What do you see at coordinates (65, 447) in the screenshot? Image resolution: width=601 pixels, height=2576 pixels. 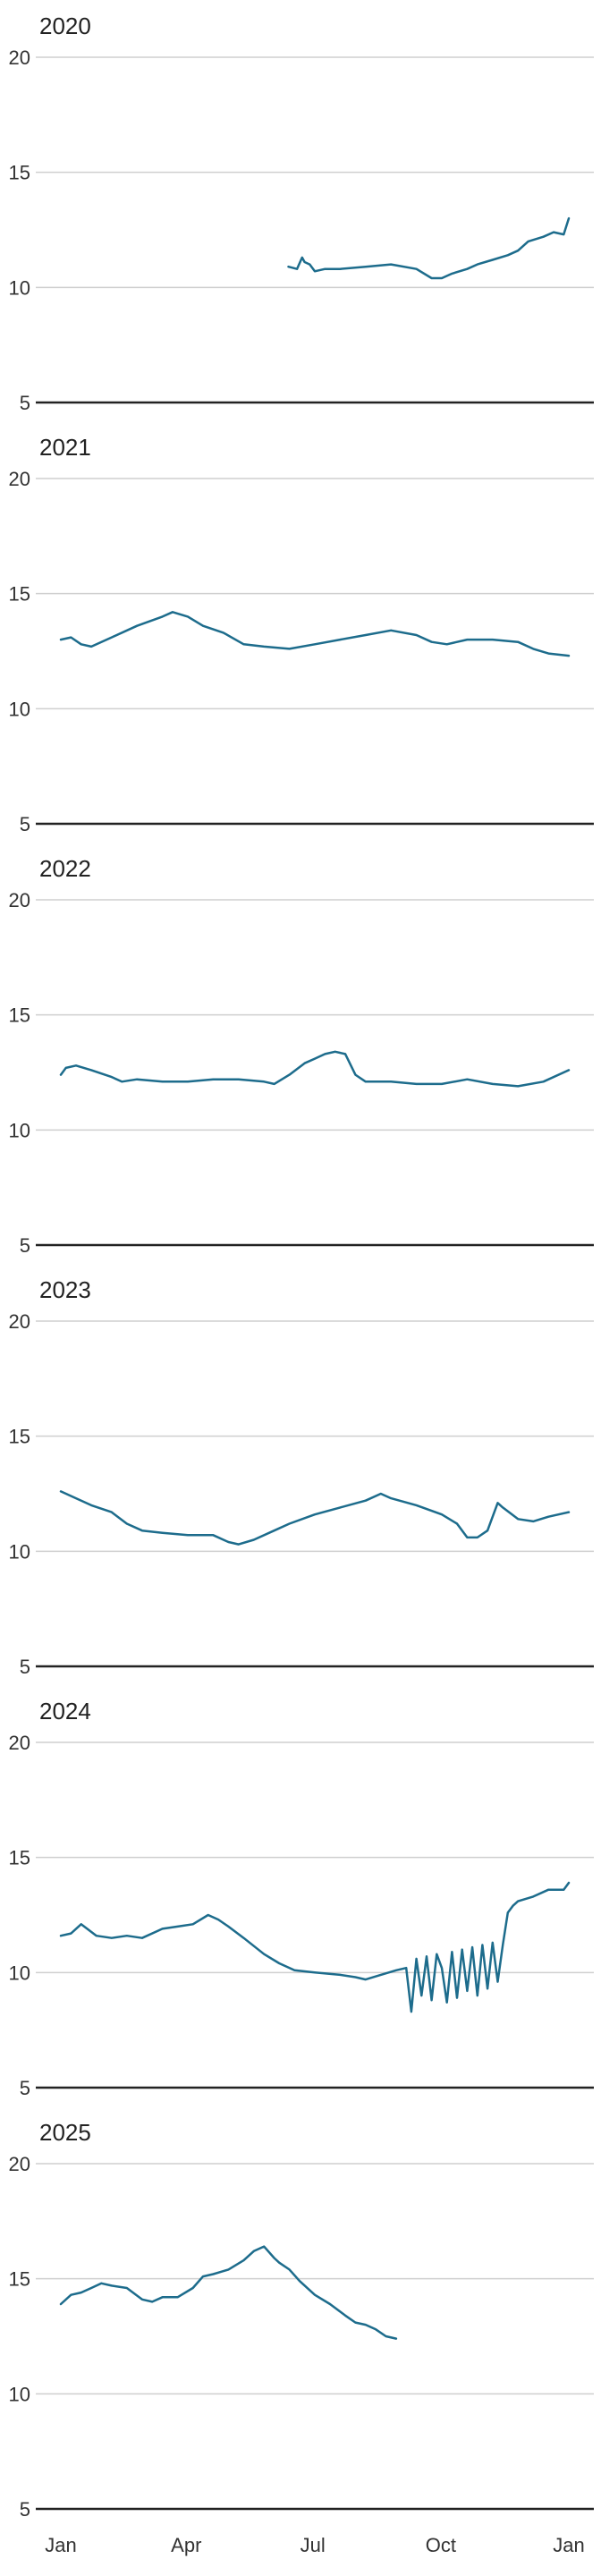 I see `panel-title: 2021` at bounding box center [65, 447].